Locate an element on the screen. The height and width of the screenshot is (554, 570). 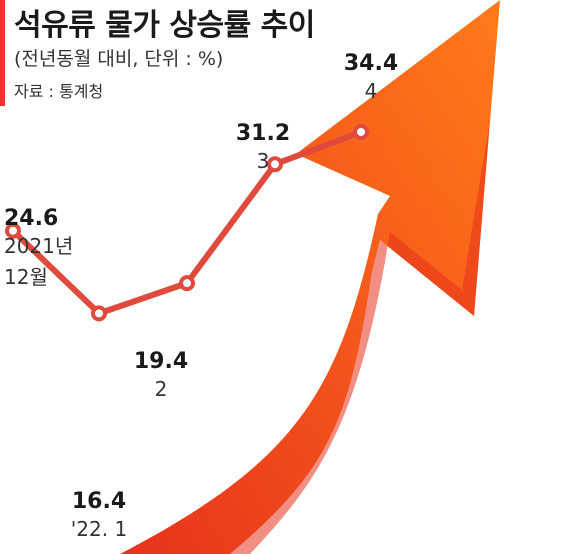
data-value-label: 16.4 is located at coordinates (99, 501).